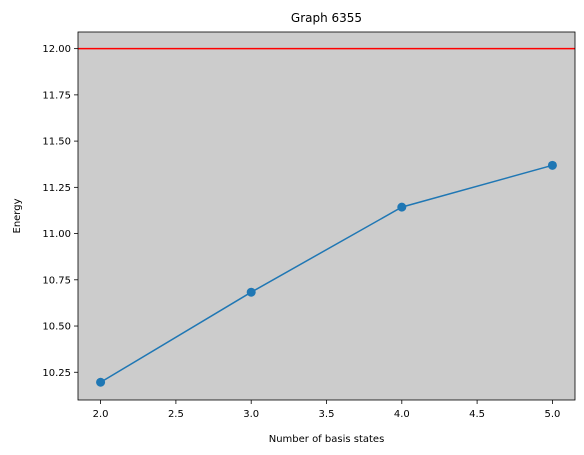 The image size is (584, 455). What do you see at coordinates (552, 414) in the screenshot?
I see `x-tick-label: 5.0` at bounding box center [552, 414].